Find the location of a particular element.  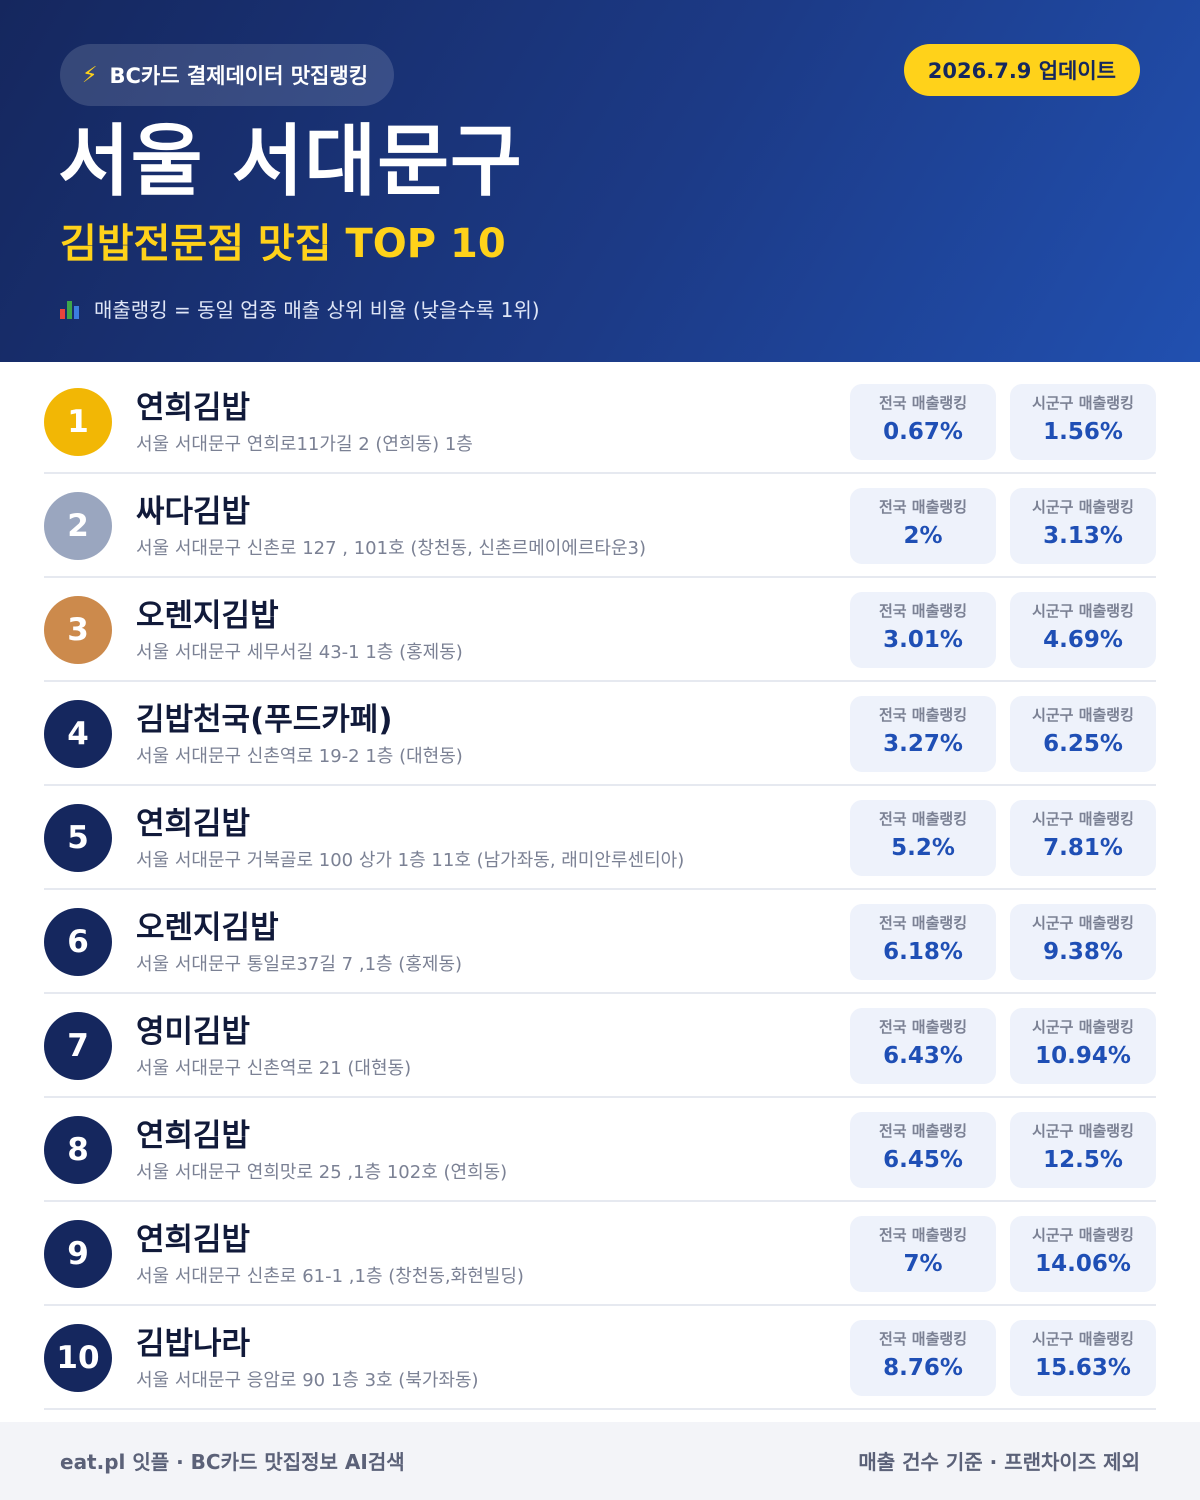

local-ranking-card: 시군구 매출랭킹 15.63% is located at coordinates (1083, 1358).